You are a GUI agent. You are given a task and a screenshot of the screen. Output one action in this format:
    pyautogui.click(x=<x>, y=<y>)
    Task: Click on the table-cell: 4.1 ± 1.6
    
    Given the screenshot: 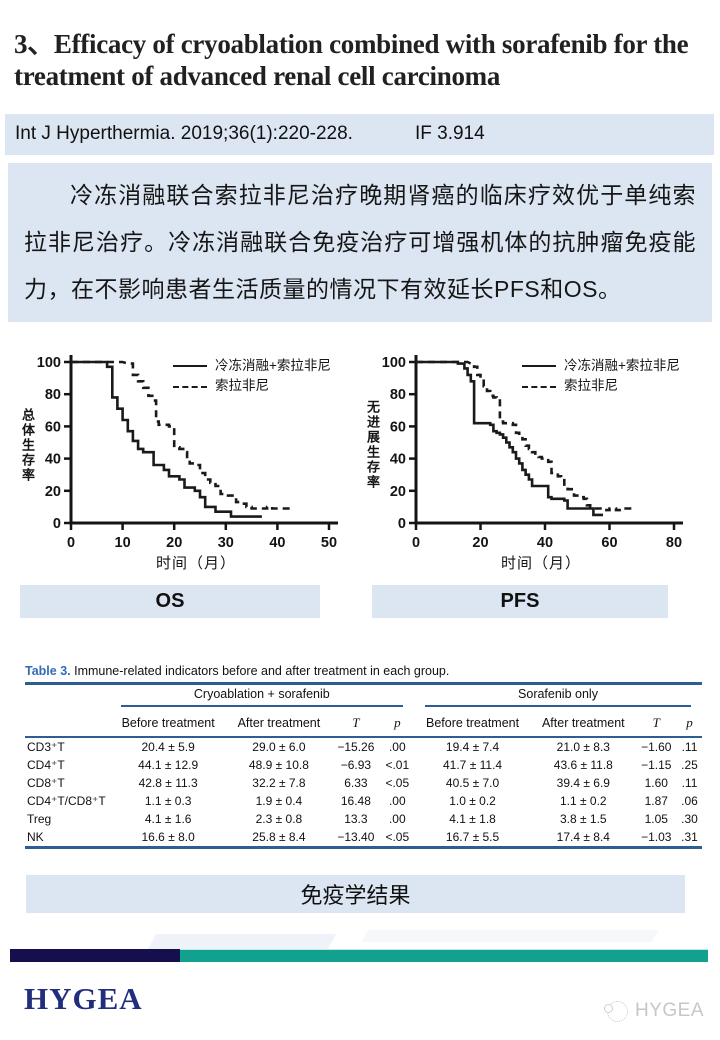 What is the action you would take?
    pyautogui.click(x=168, y=819)
    